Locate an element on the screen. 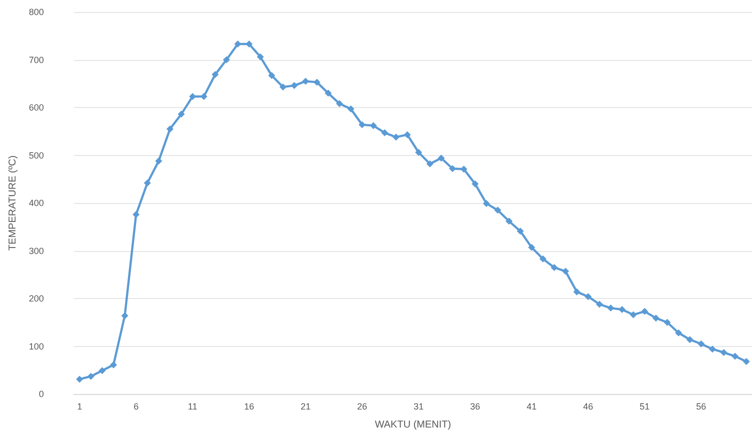  y-tick-label: 500 is located at coordinates (36, 155).